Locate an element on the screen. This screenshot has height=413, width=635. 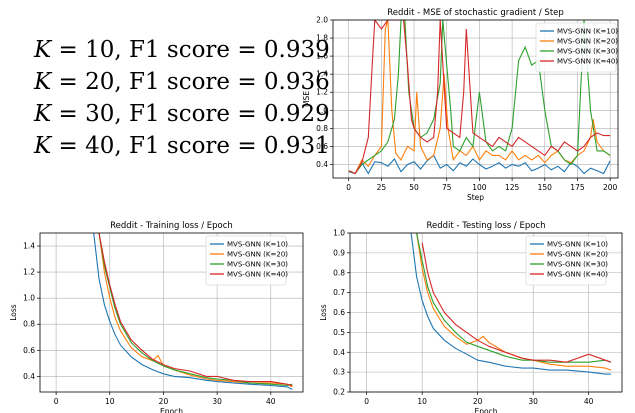
x-axis-label: Step is located at coordinates (475, 197).